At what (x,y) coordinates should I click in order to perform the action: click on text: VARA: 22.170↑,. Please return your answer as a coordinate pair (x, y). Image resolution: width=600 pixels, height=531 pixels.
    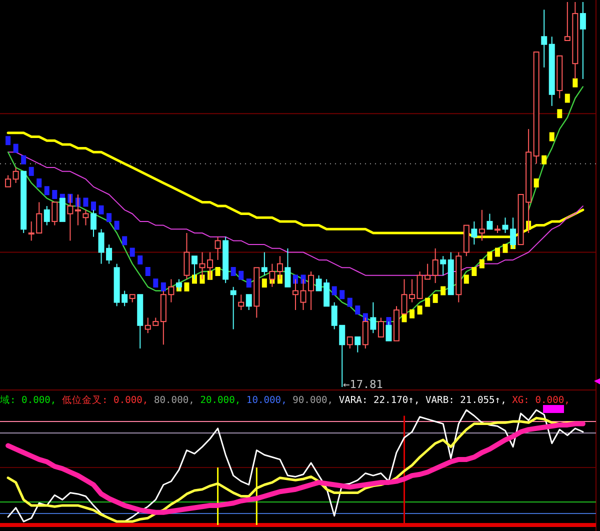
    Looking at the image, I should click on (376, 400).